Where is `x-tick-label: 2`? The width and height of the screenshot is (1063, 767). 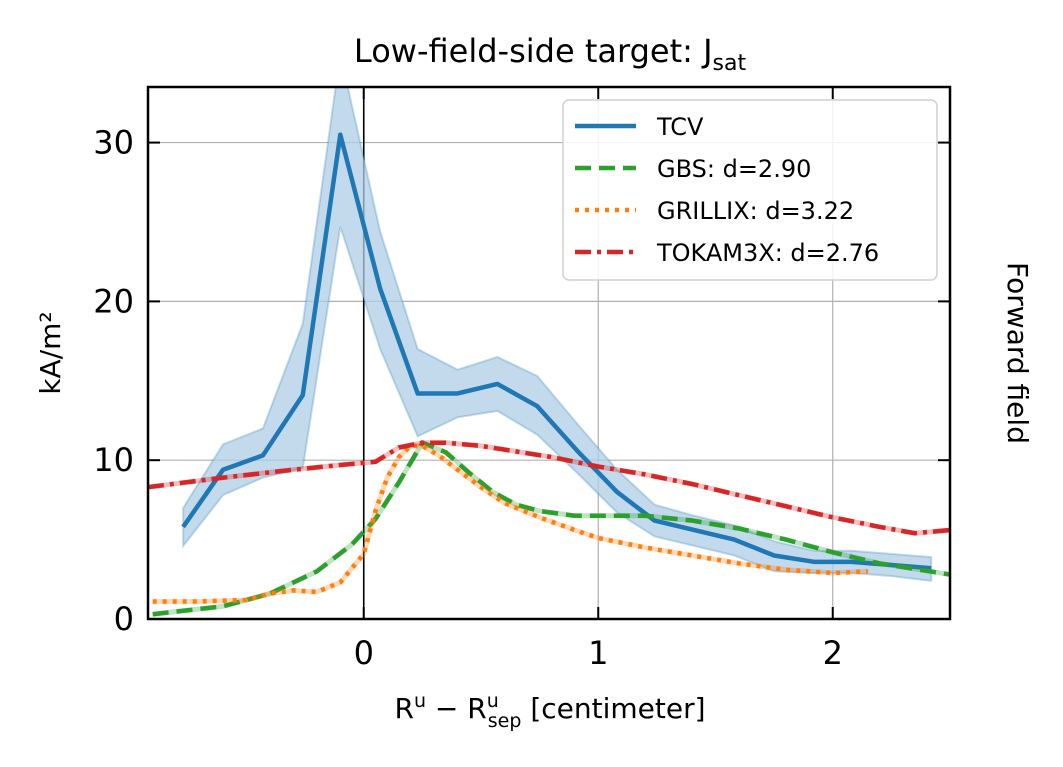
x-tick-label: 2 is located at coordinates (833, 653).